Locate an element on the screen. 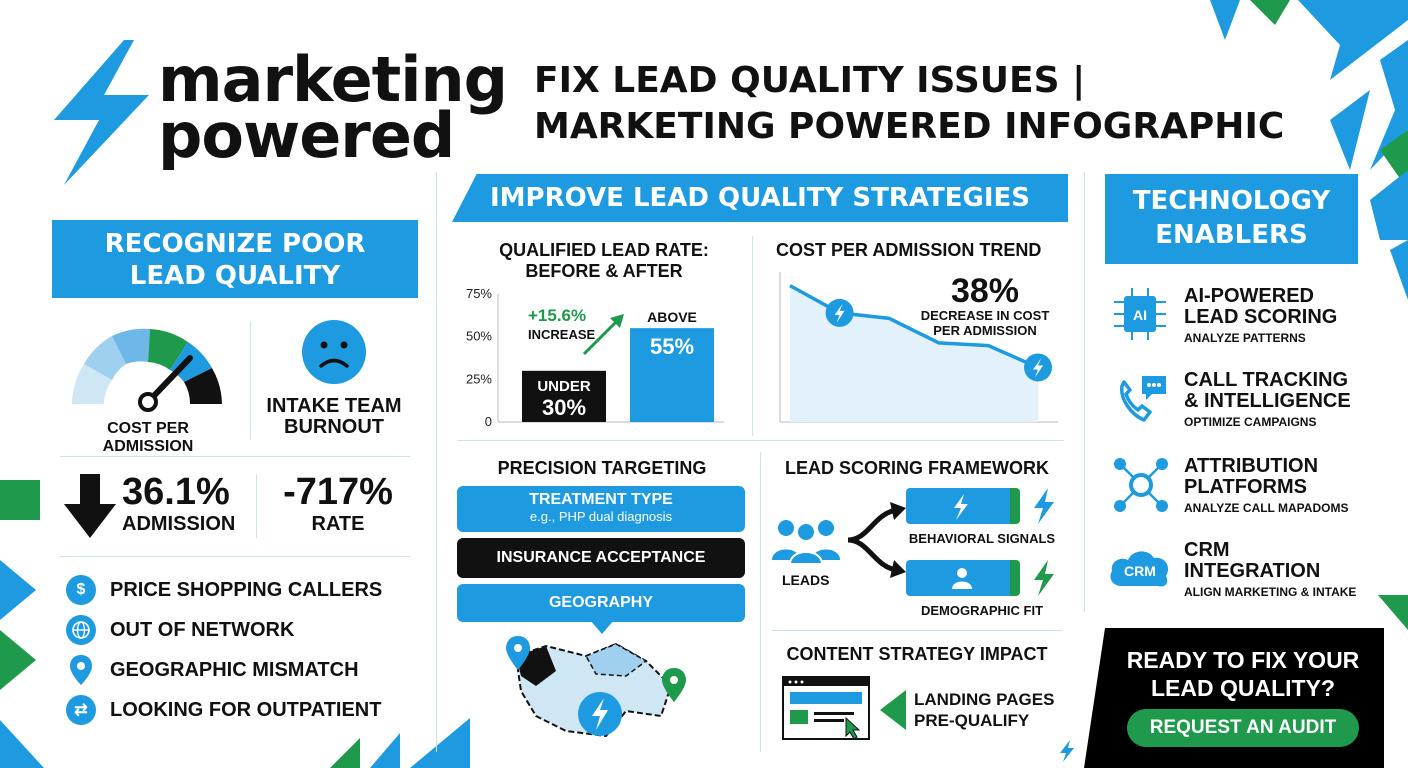 Image resolution: width=1408 pixels, height=768 pixels. corner-decoration-right-small is located at coordinates (1393, 612).